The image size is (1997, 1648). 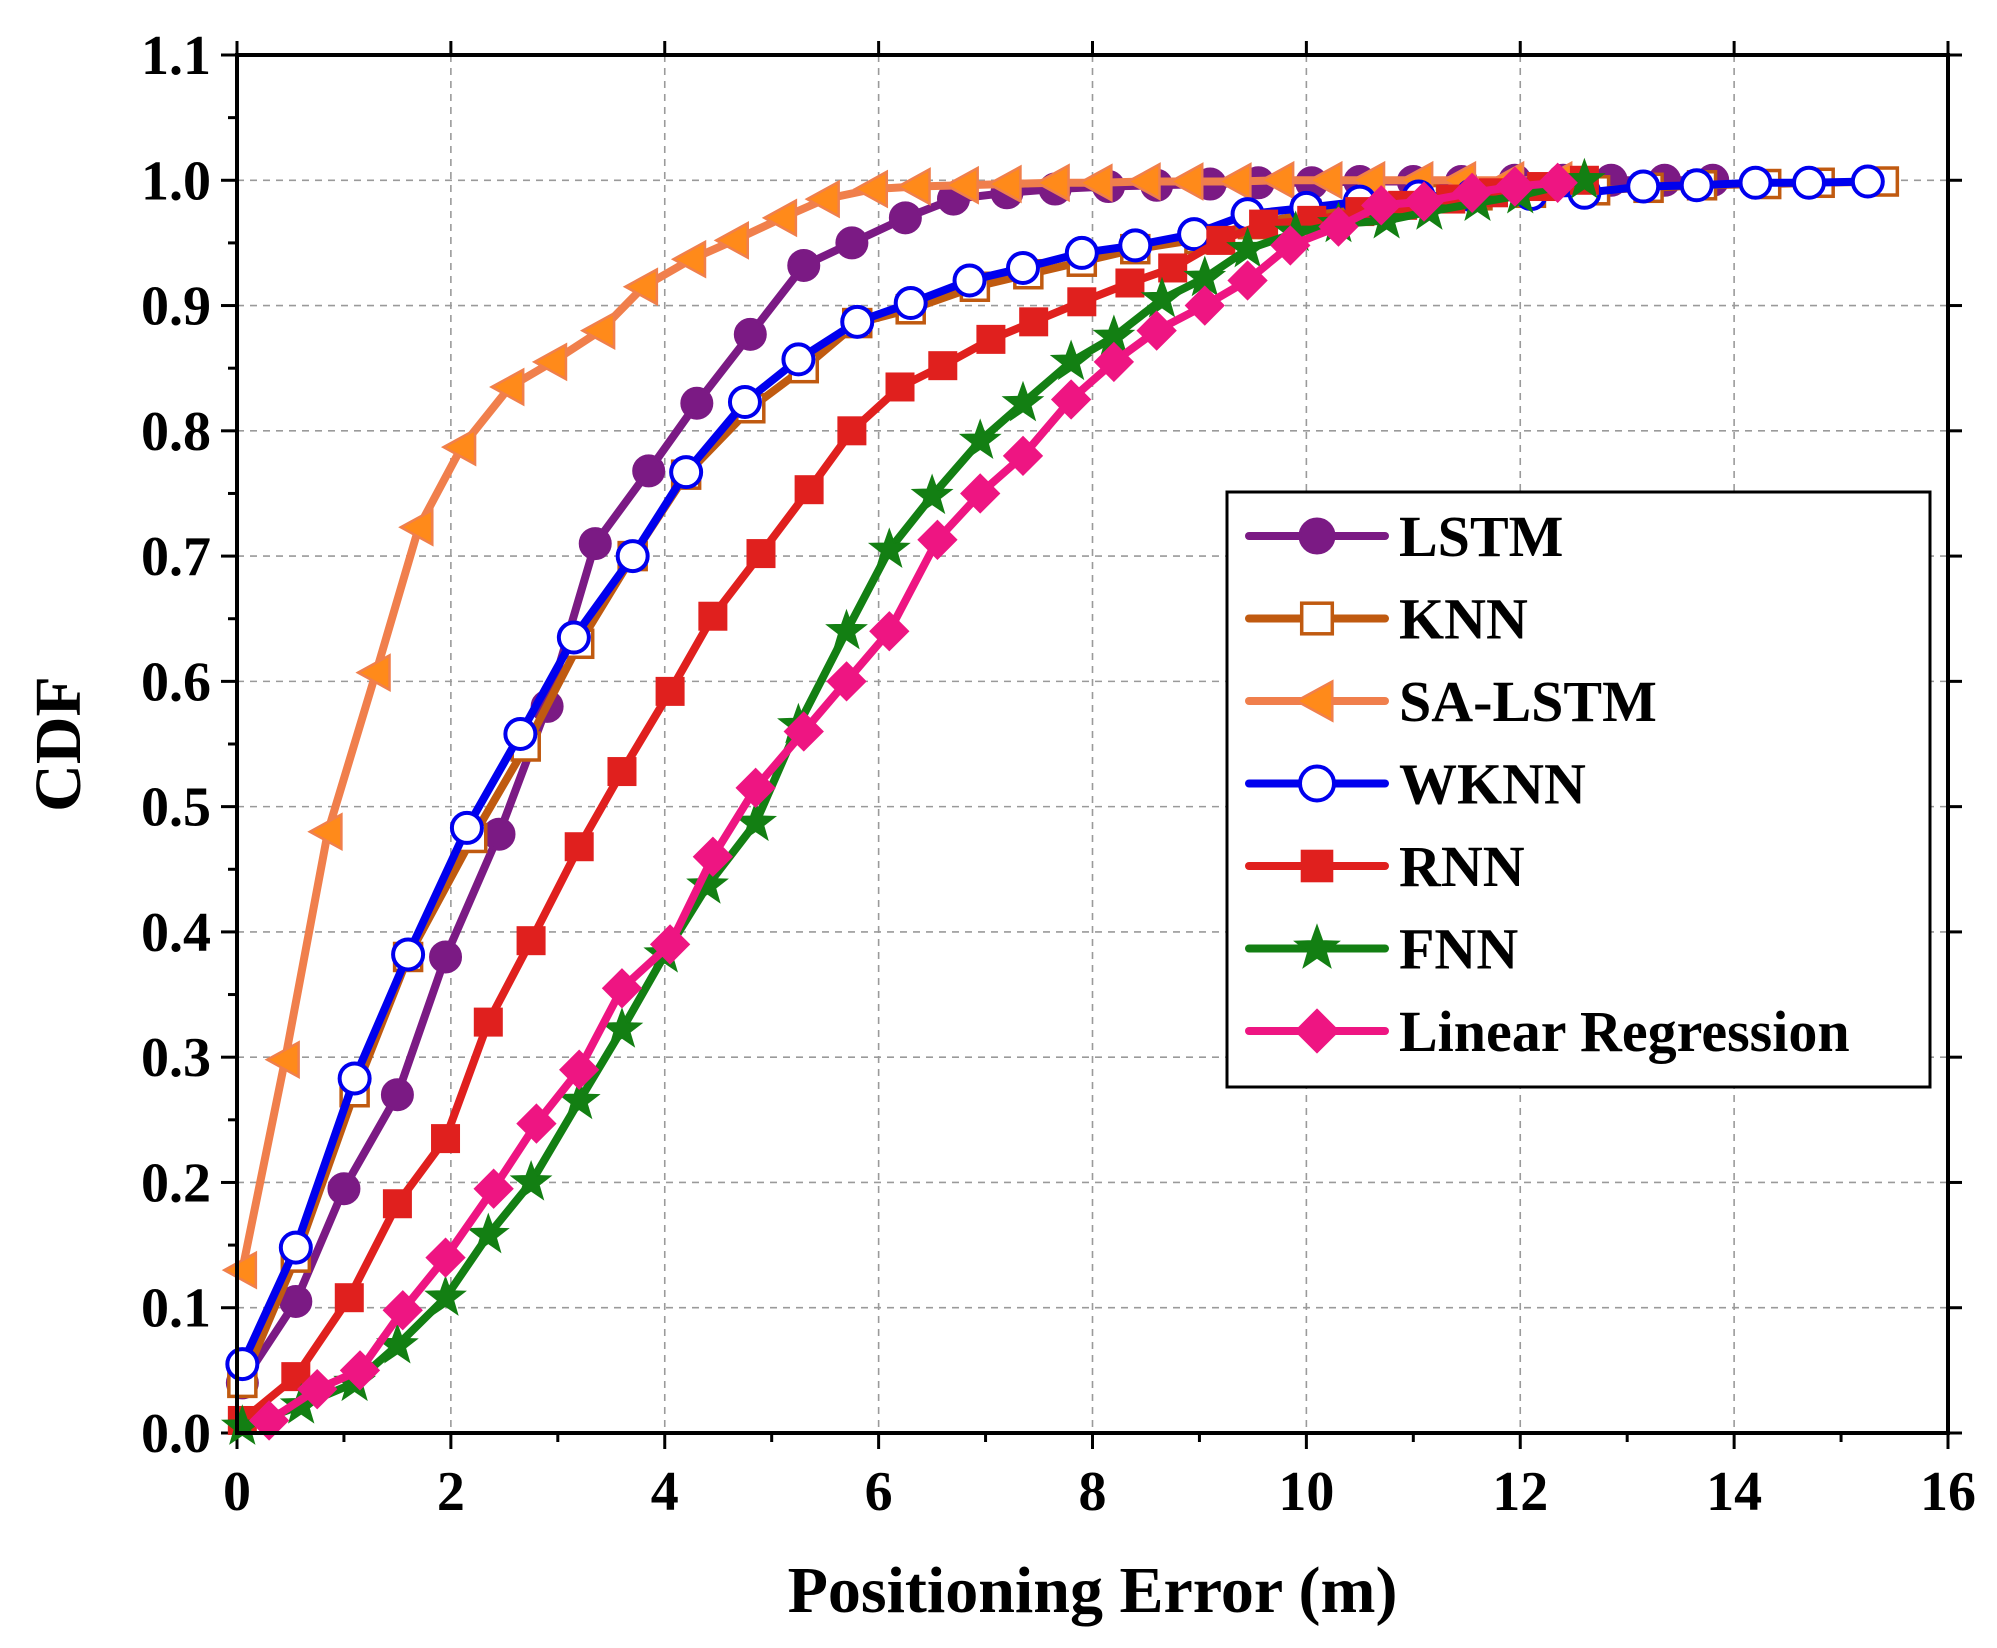 I want to click on y-tick-label: 1.1, so click(x=176, y=56).